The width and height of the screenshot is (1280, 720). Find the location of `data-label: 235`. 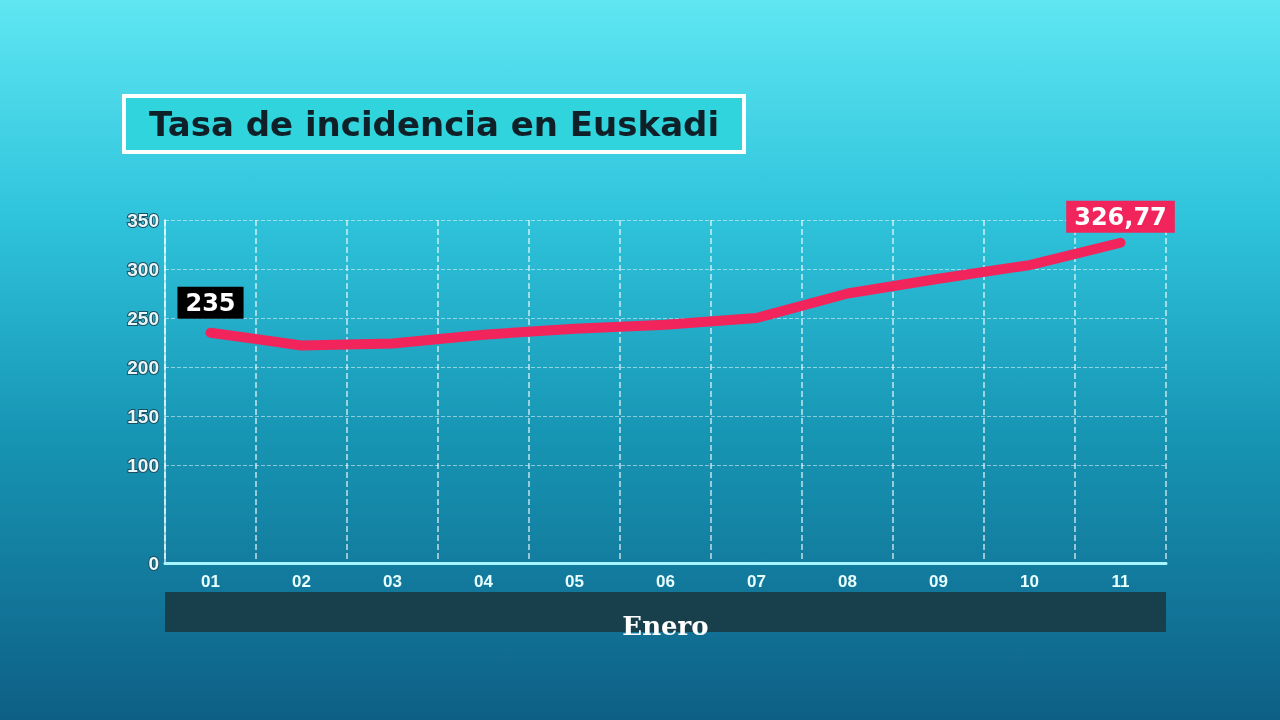

data-label: 235 is located at coordinates (210, 302).